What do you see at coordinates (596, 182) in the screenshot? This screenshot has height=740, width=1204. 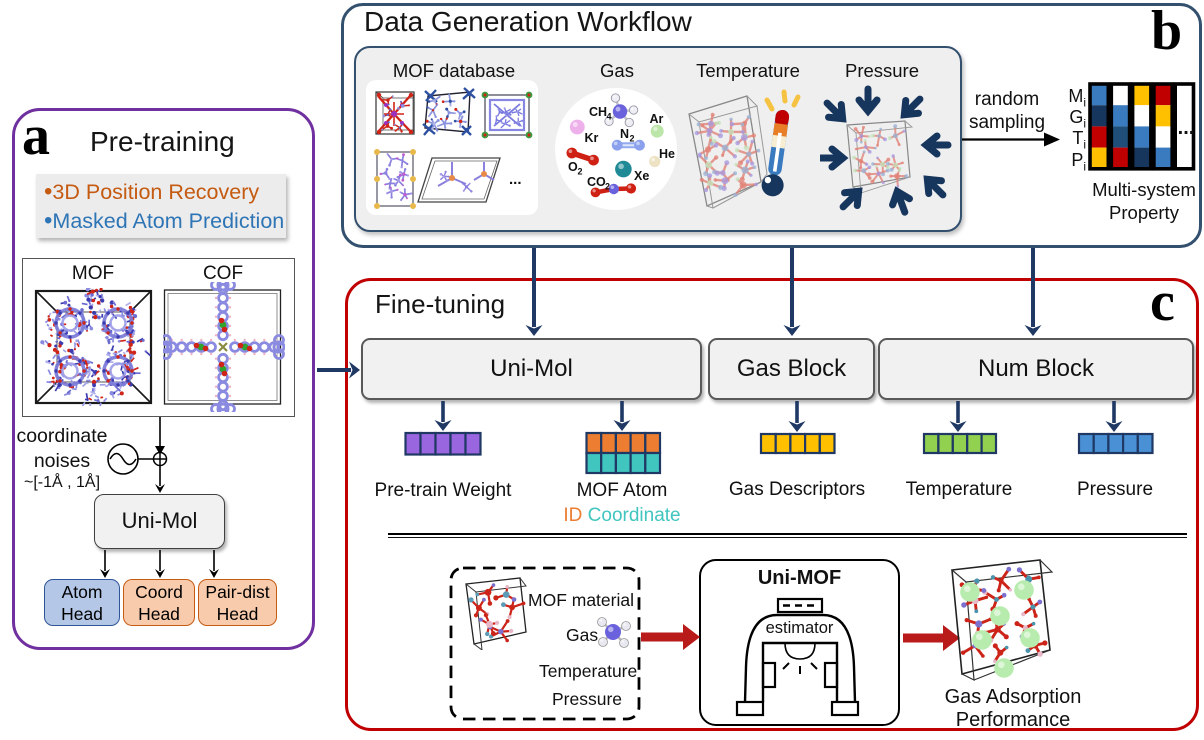 I see `svg-text: CO` at bounding box center [596, 182].